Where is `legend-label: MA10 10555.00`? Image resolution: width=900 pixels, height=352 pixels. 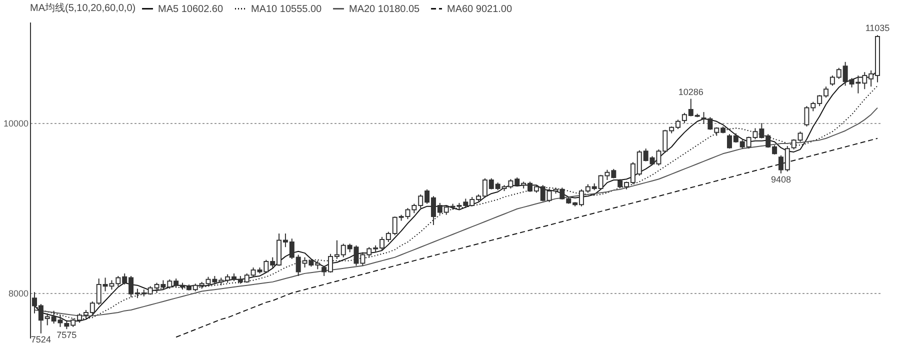
legend-label: MA10 10555.00 is located at coordinates (286, 9).